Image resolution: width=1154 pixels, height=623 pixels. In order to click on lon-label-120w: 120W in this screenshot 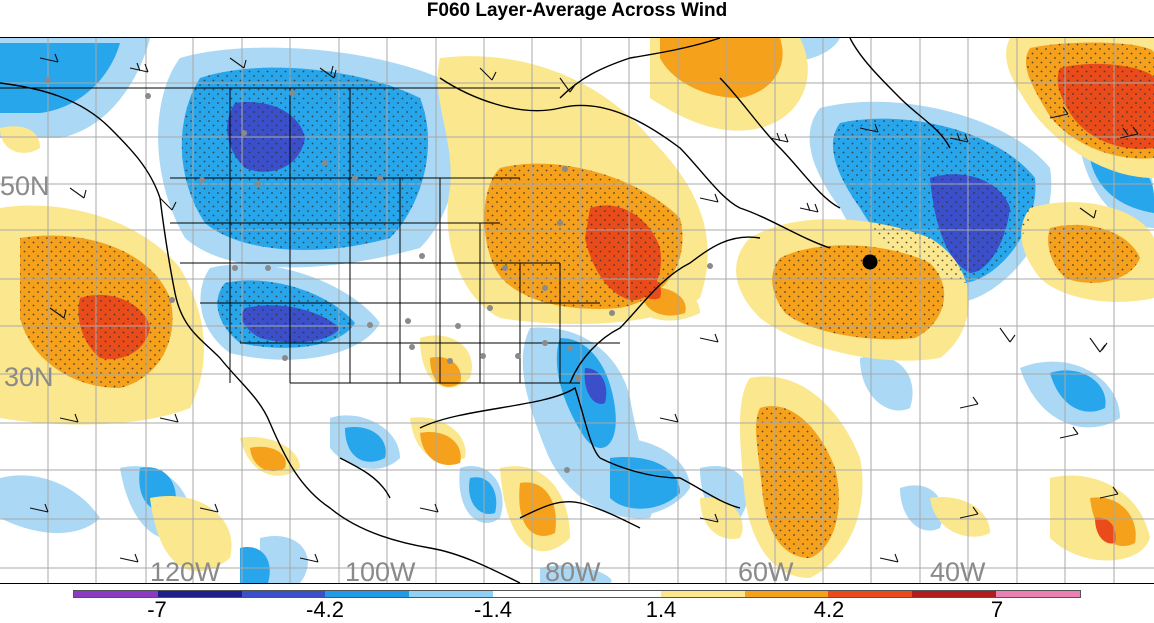, I will do `click(185, 570)`.